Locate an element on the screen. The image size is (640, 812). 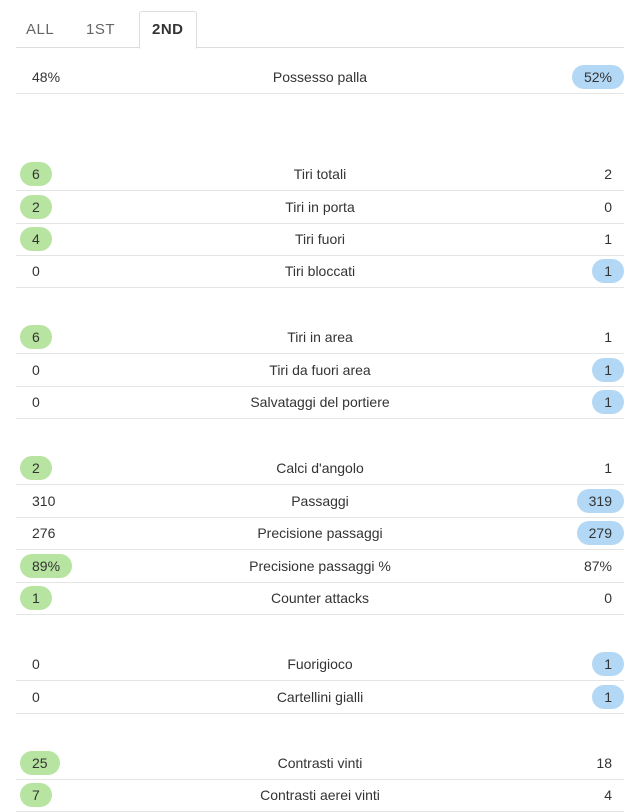
tab-2nd: 2ND is located at coordinates (168, 30).